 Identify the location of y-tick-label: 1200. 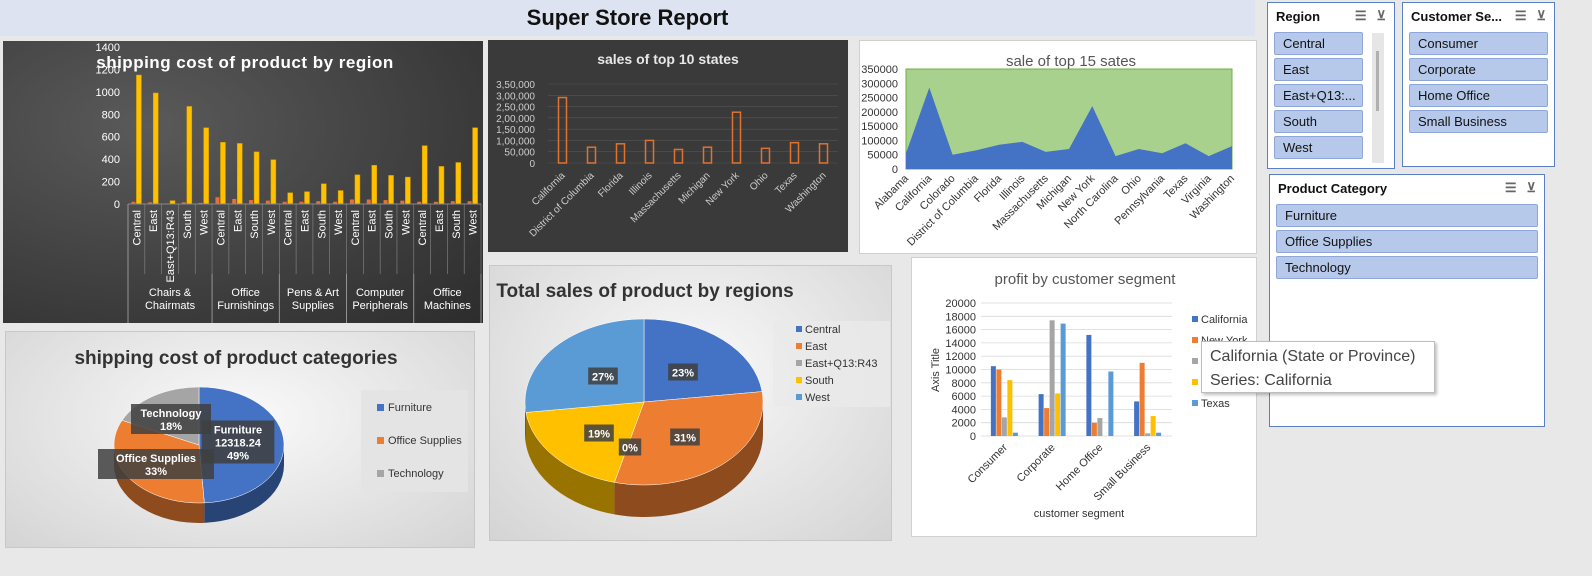
(108, 70).